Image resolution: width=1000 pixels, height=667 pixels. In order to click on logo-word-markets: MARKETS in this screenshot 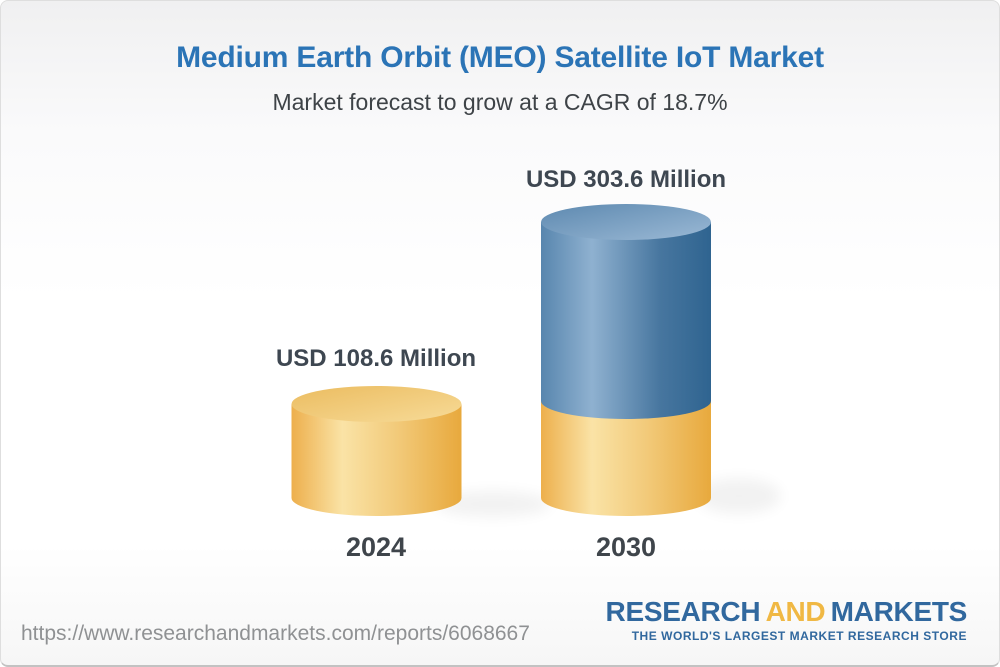, I will do `click(899, 611)`.